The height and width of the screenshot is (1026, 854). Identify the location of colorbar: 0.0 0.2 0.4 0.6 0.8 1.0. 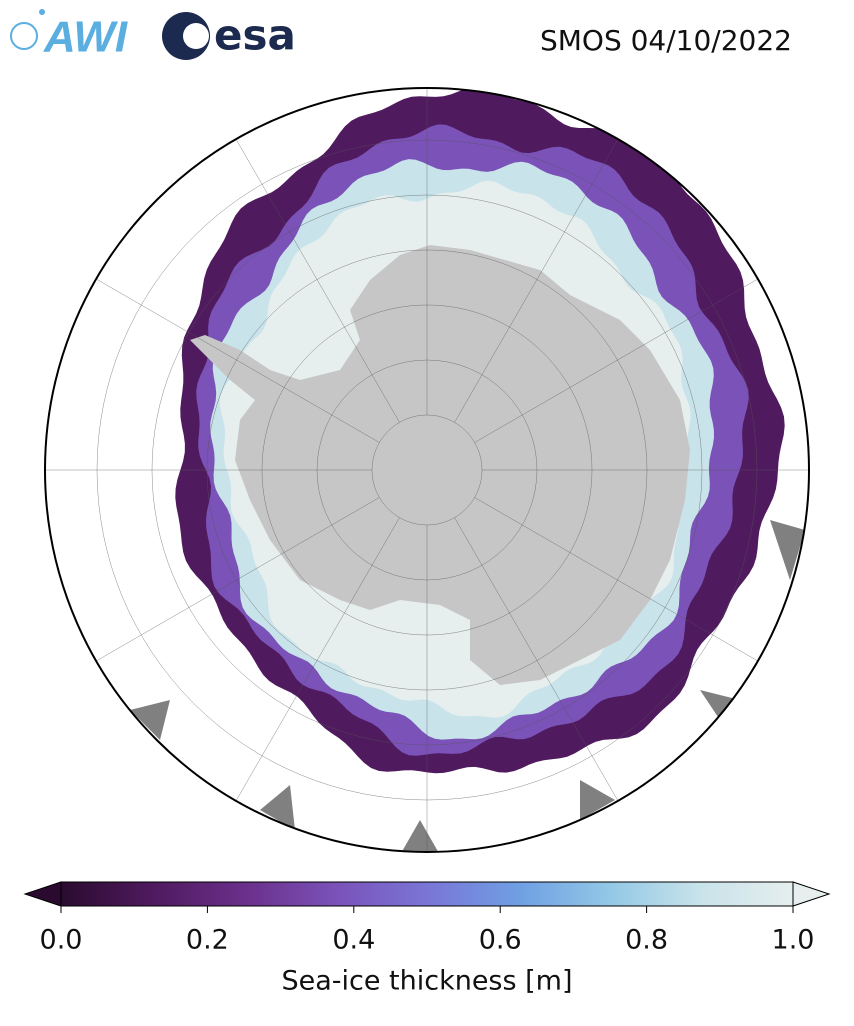
(427, 918).